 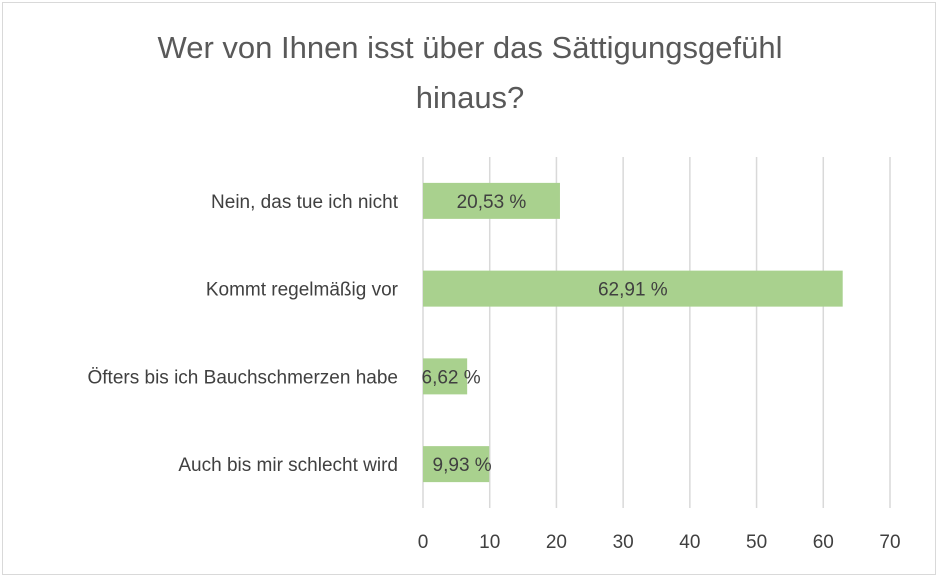 I want to click on category-label: Auch bis mir schlecht wird, so click(x=288, y=465).